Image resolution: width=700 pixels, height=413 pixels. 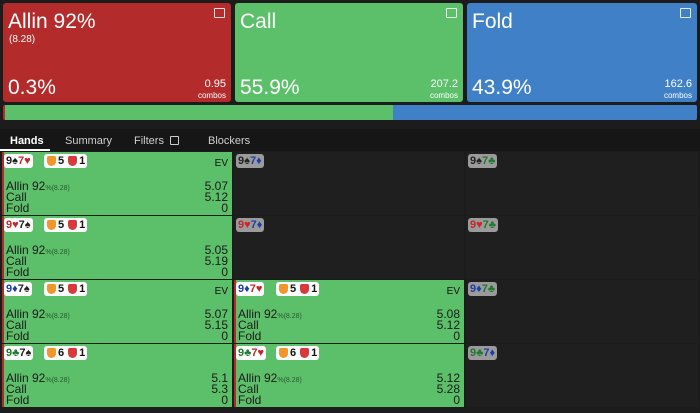 I want to click on hand-cell-empty: 9 ♥ 7 ♦, so click(x=349, y=247).